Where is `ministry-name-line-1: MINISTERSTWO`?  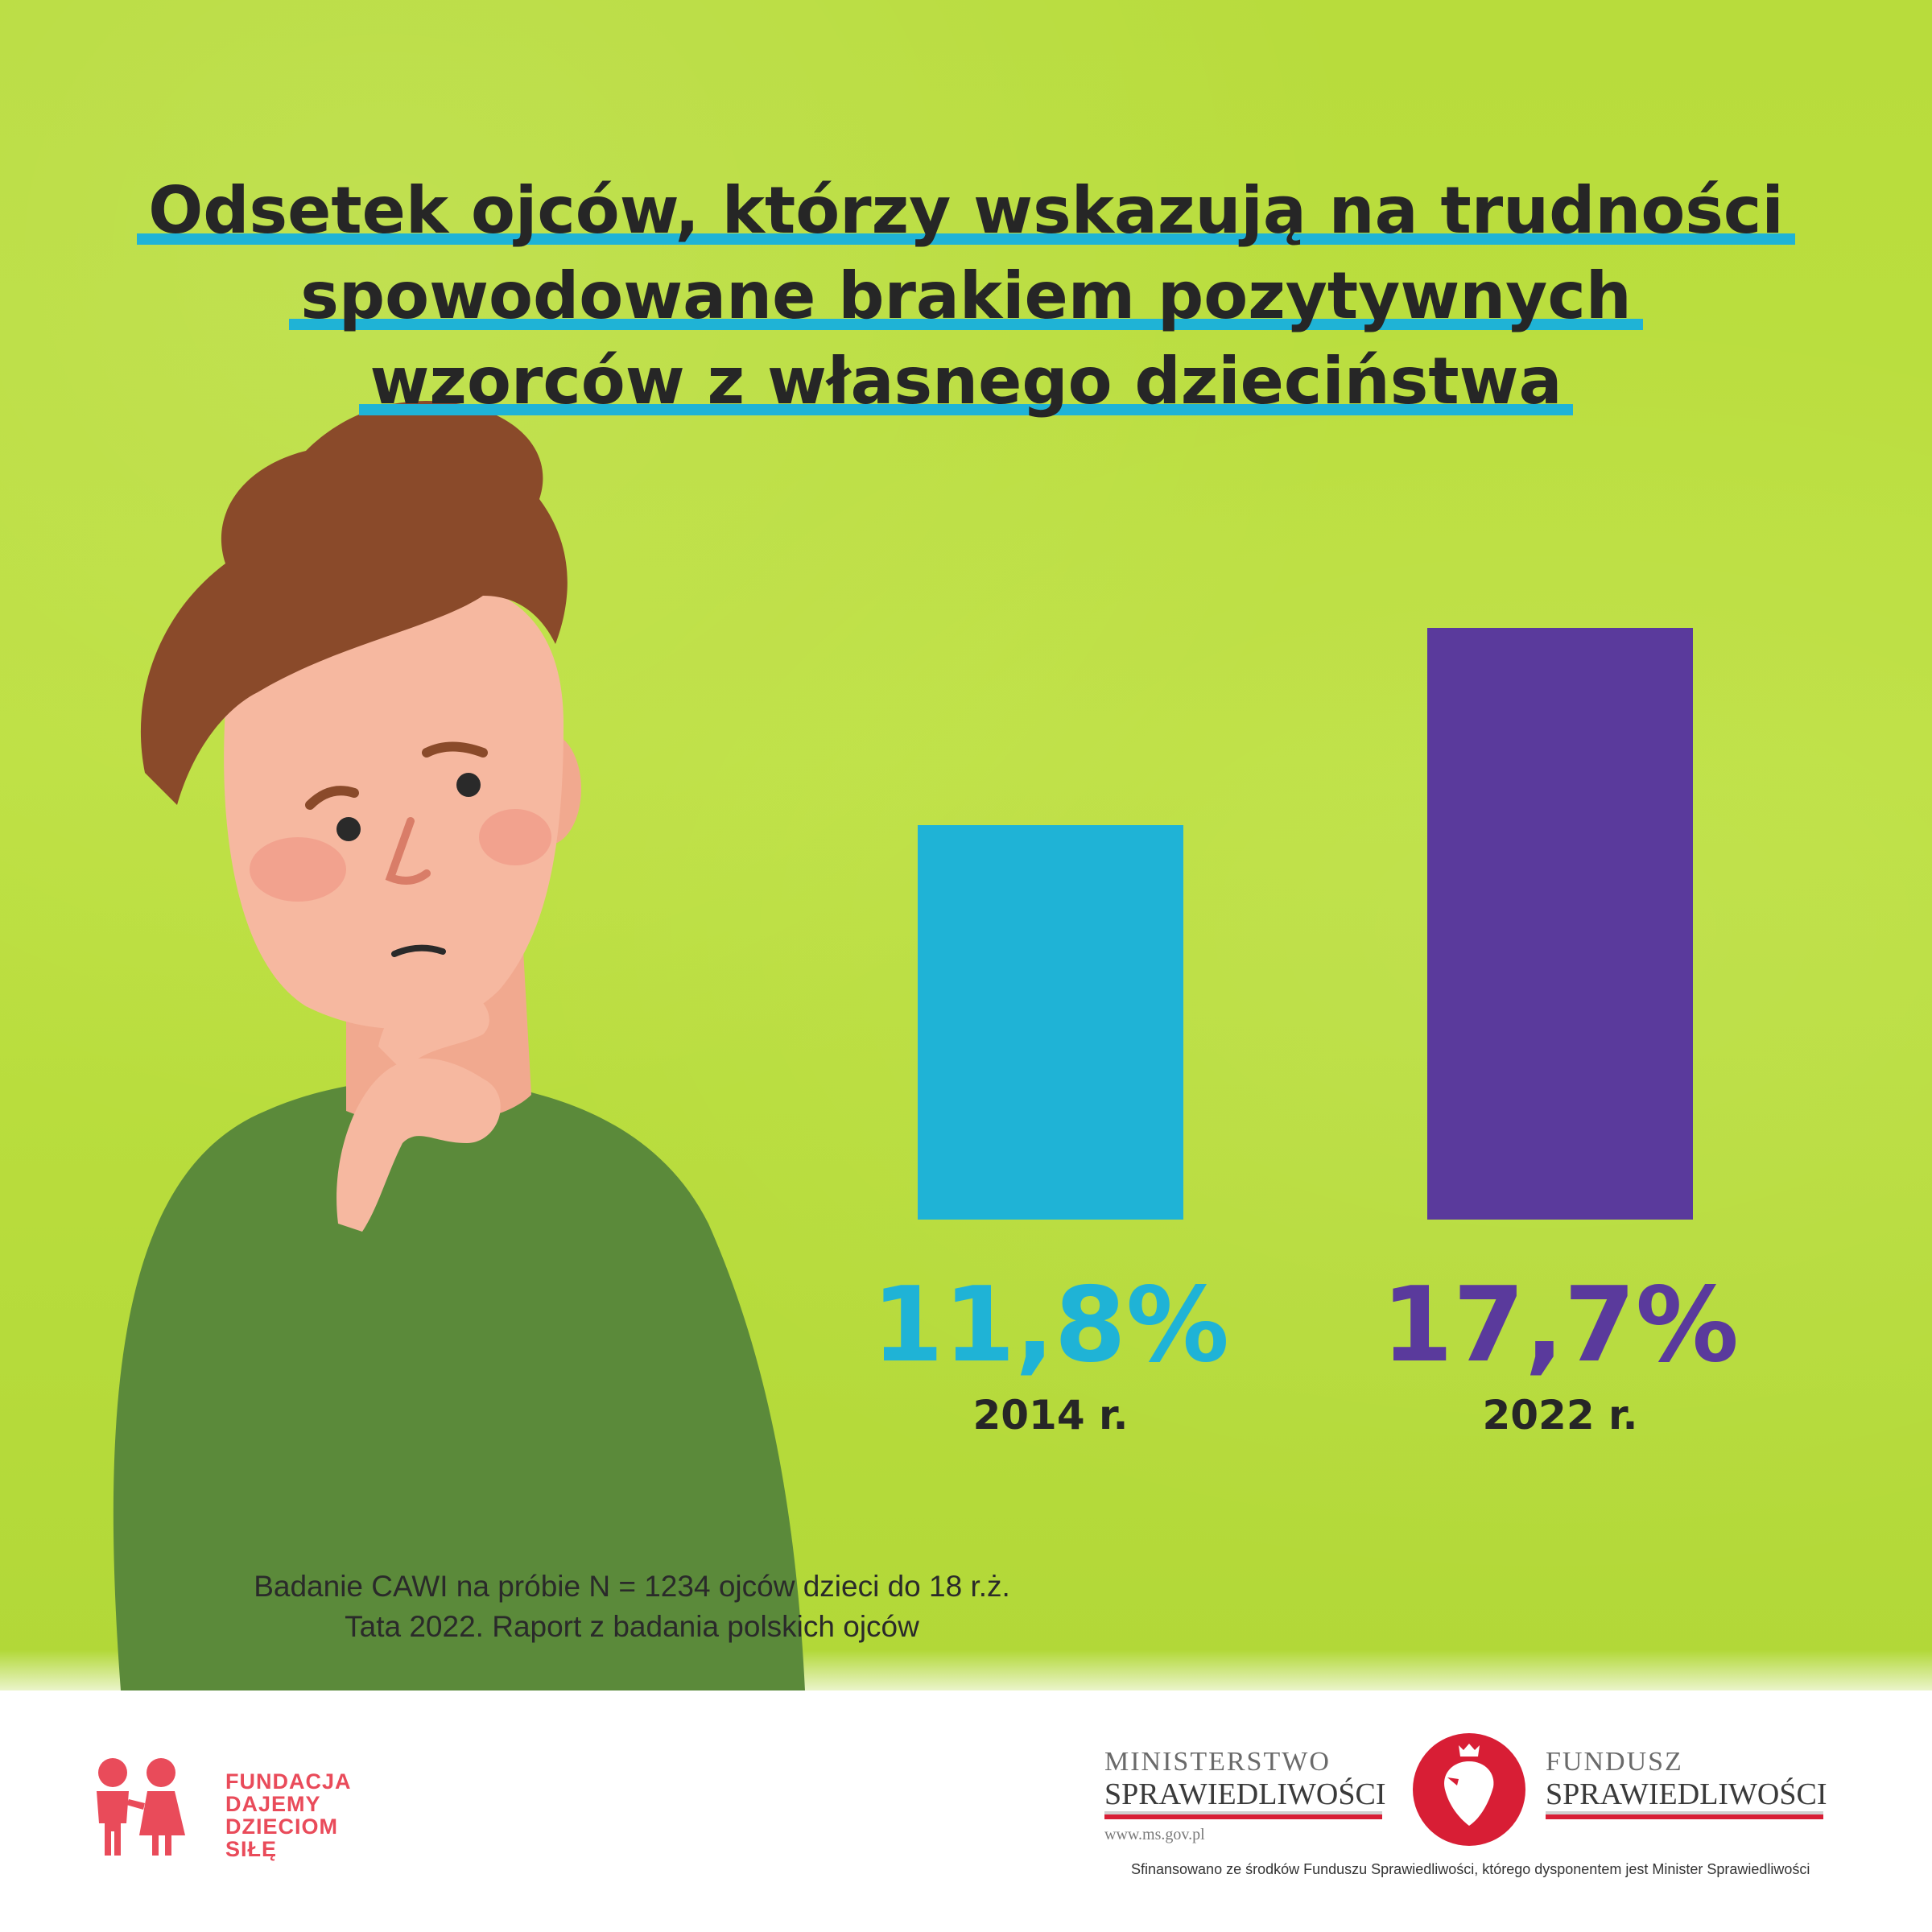 ministry-name-line-1: MINISTERSTWO is located at coordinates (1217, 1762).